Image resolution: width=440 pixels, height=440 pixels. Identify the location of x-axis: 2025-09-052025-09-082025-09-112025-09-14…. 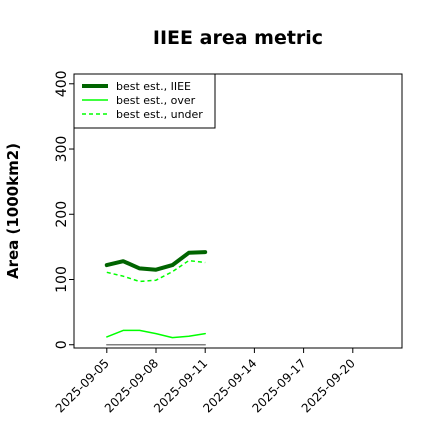
(205, 381).